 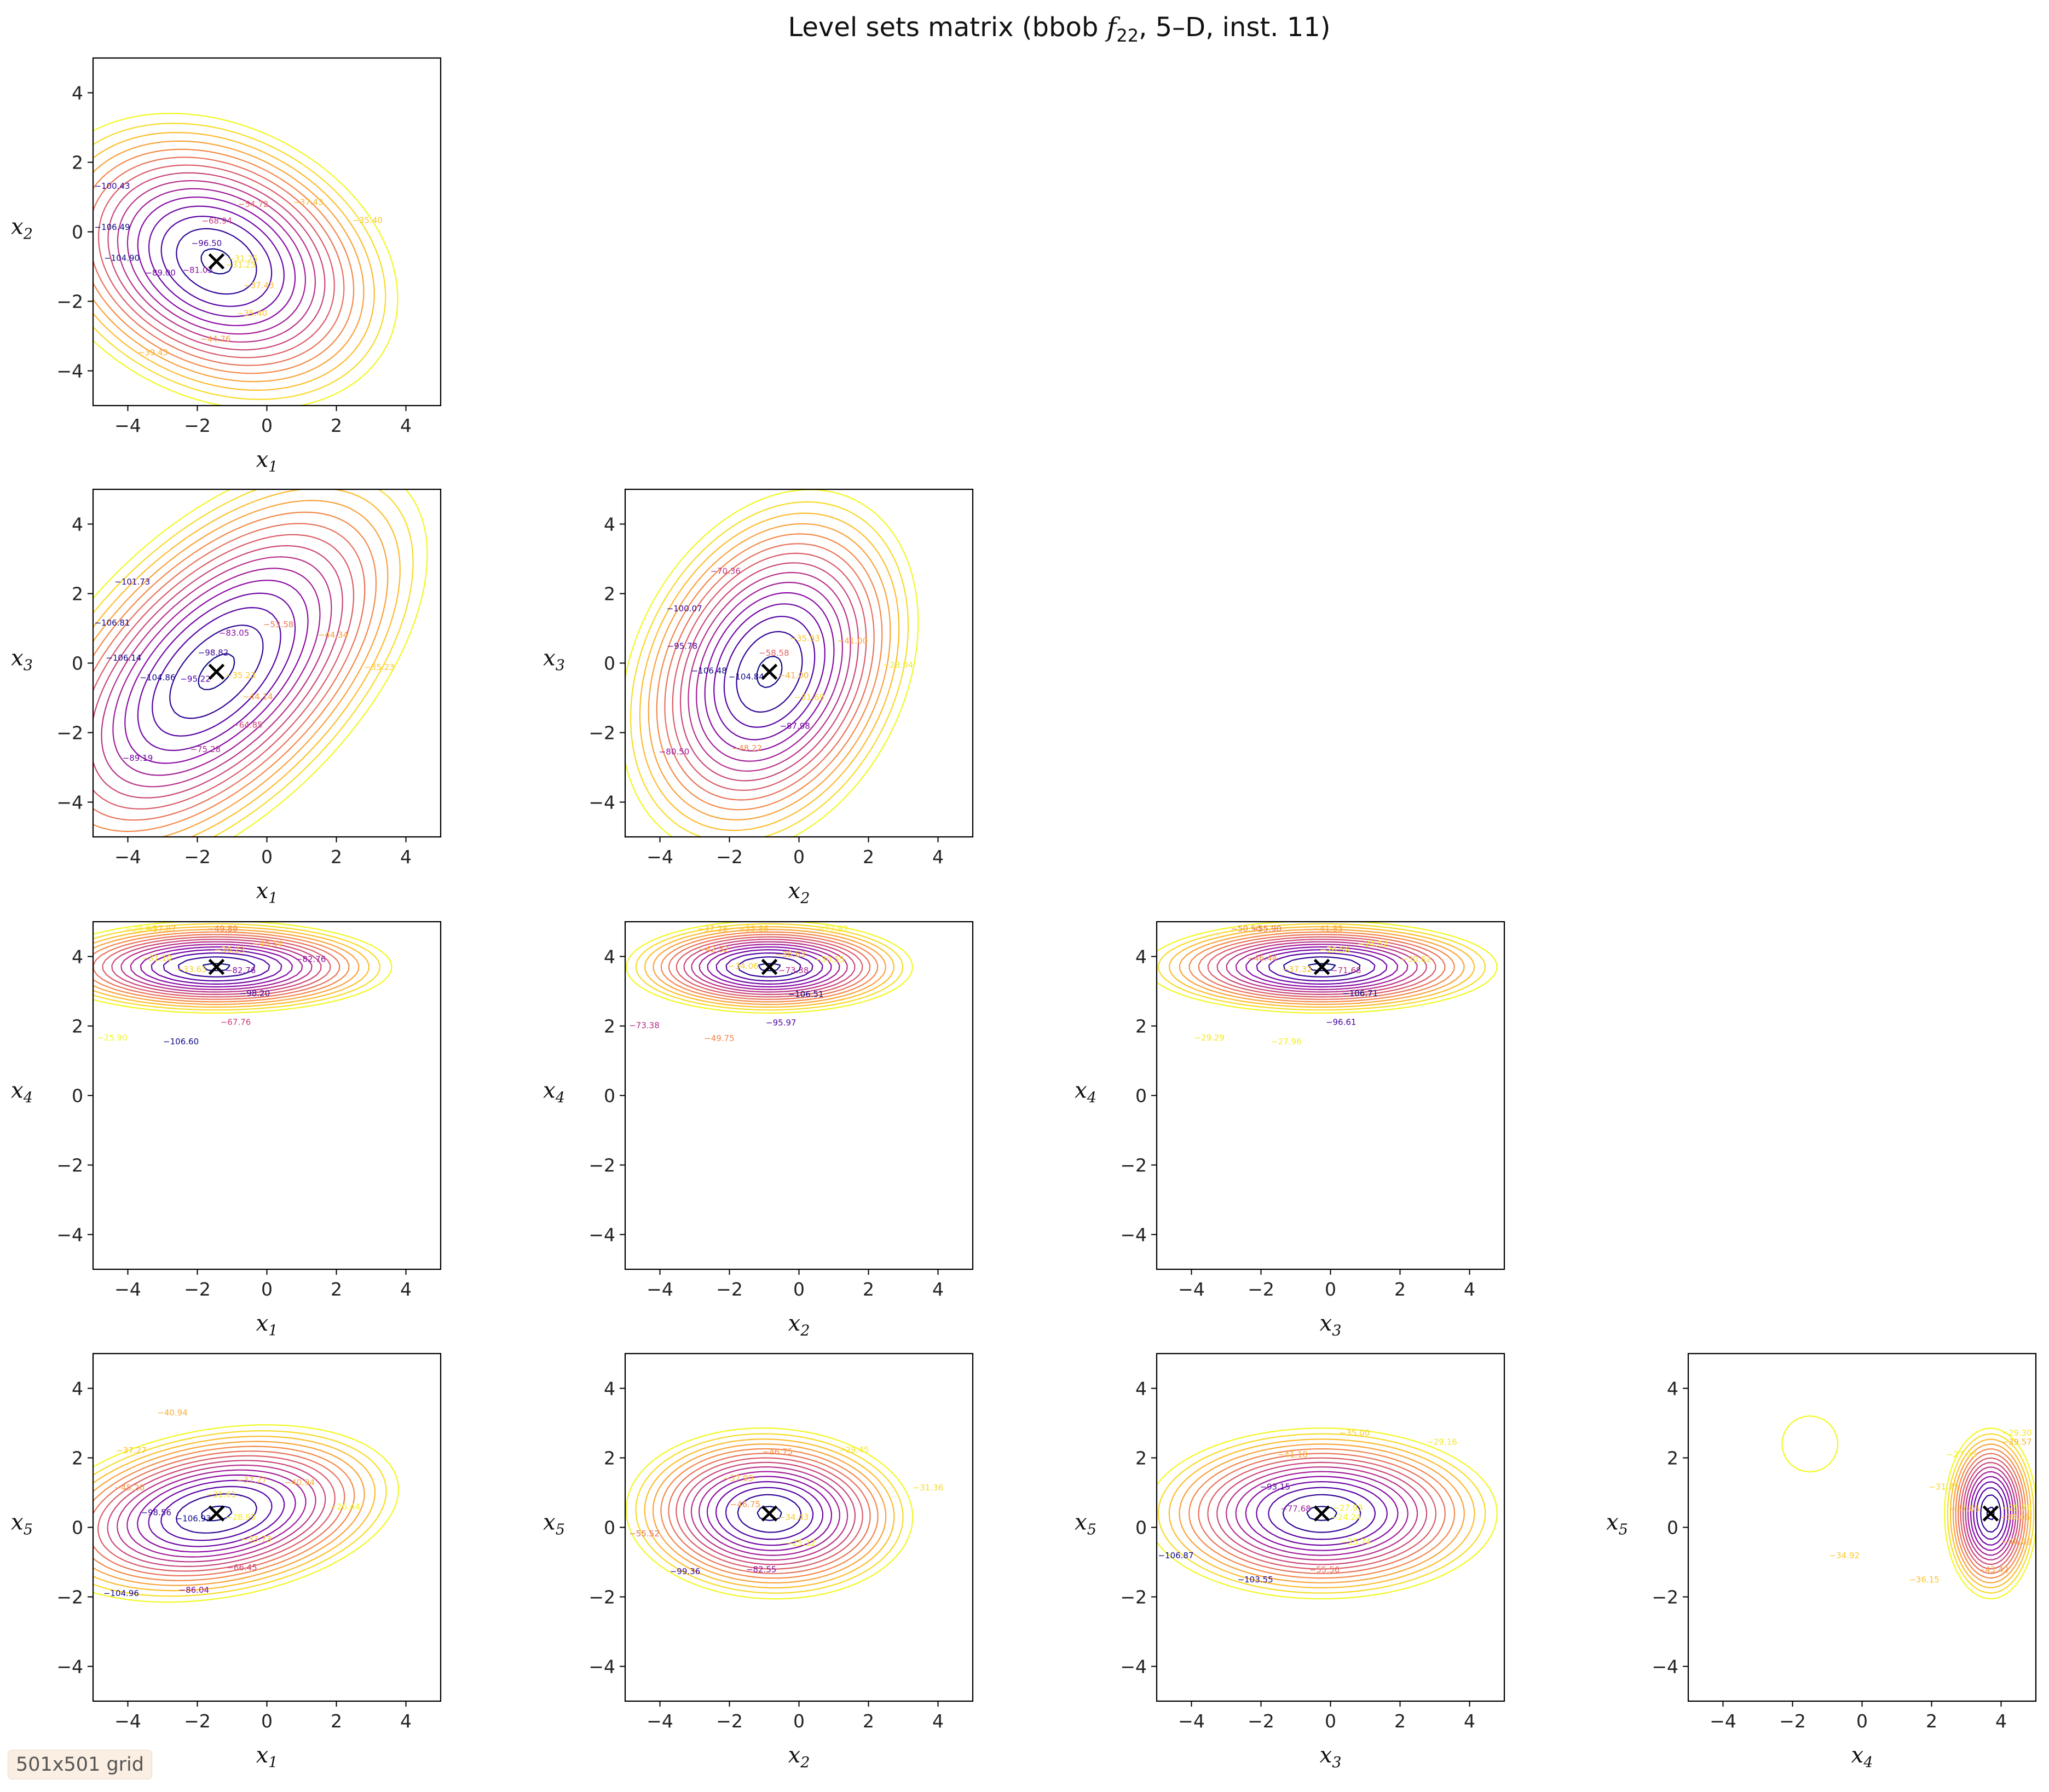 I want to click on contour-label: −41.00, so click(x=793, y=675).